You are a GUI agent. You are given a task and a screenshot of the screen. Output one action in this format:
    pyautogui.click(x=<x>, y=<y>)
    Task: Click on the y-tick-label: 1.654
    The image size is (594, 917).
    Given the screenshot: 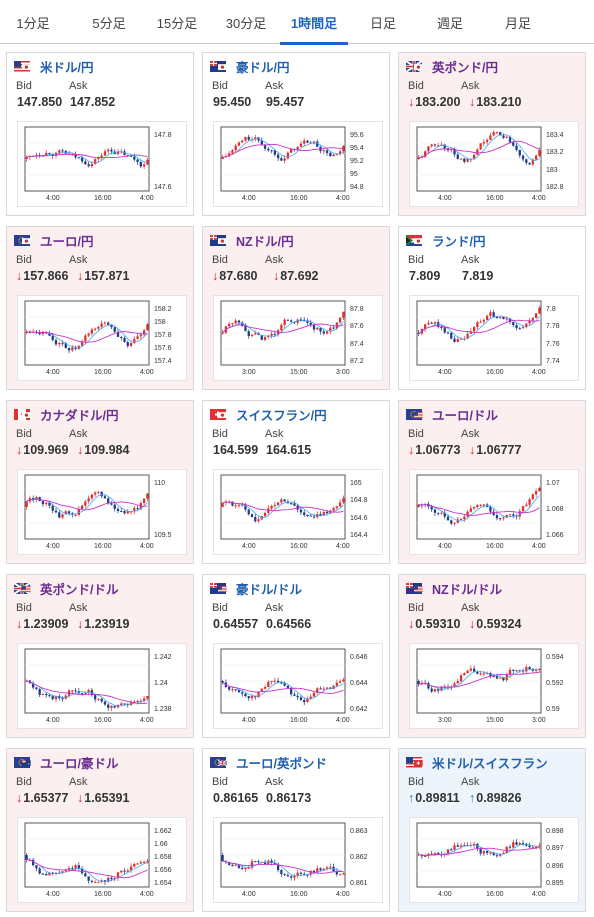 What is the action you would take?
    pyautogui.click(x=163, y=883)
    